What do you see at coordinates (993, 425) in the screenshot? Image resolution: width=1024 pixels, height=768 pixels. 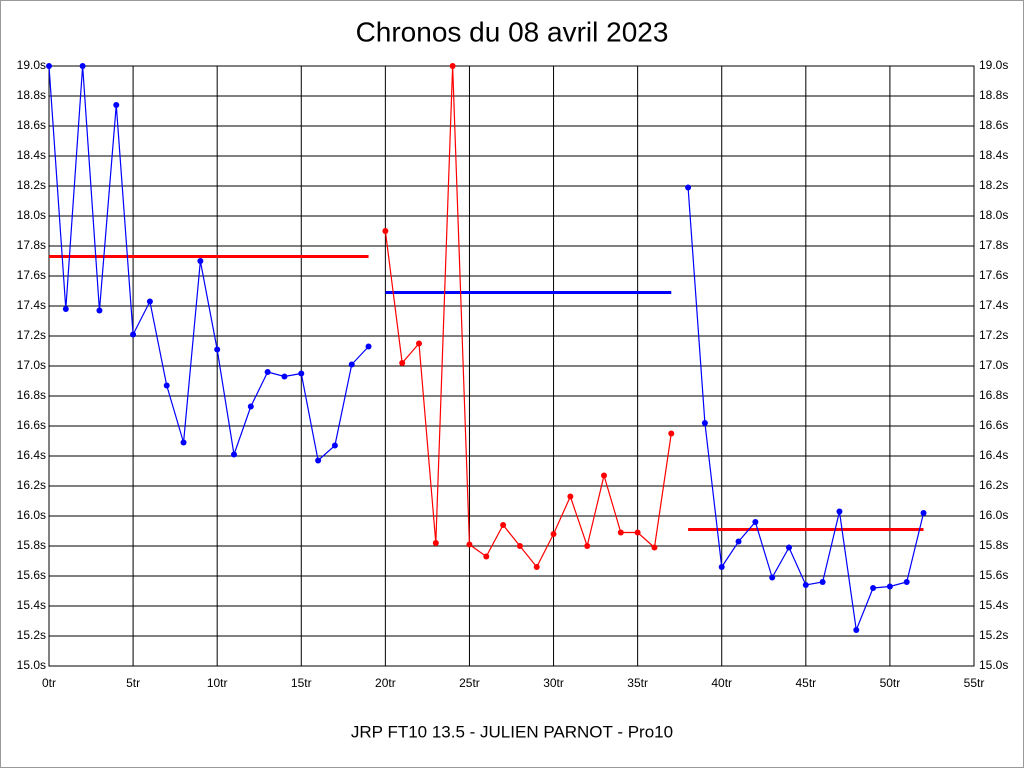 I see `y2-tick-label: 16.6s` at bounding box center [993, 425].